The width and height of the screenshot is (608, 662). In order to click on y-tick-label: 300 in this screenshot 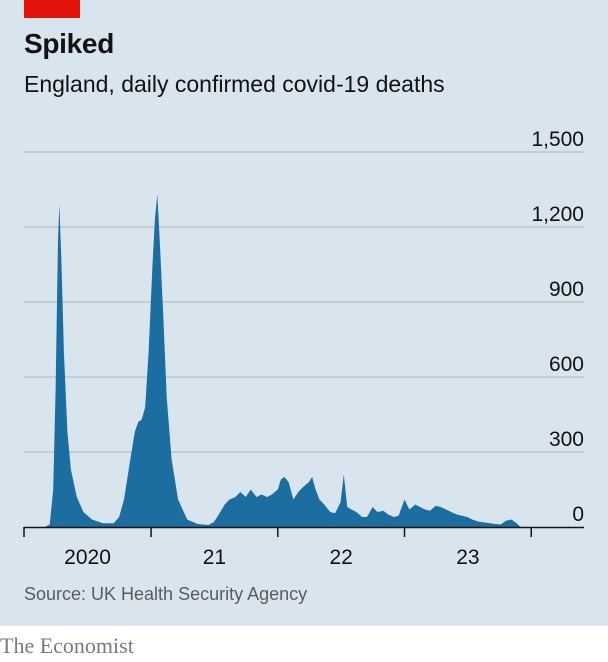, I will do `click(566, 439)`.